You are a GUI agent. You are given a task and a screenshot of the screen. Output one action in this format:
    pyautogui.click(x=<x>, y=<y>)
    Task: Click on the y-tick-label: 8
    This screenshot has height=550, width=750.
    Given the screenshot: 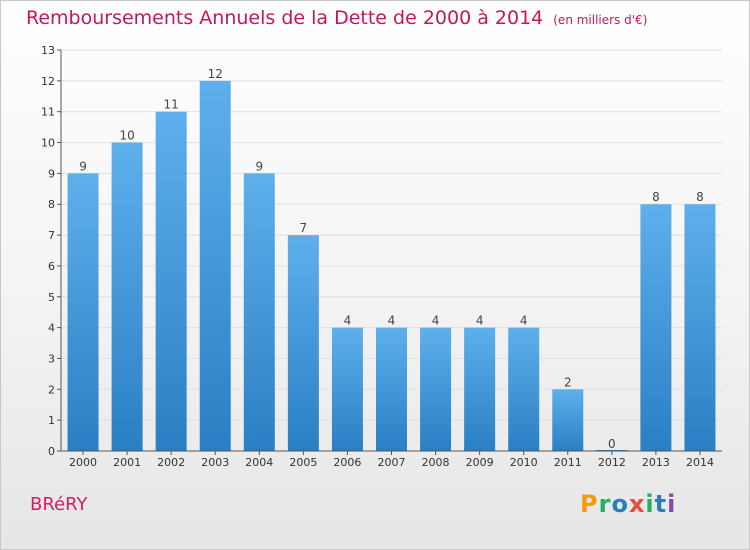 What is the action you would take?
    pyautogui.click(x=51, y=204)
    